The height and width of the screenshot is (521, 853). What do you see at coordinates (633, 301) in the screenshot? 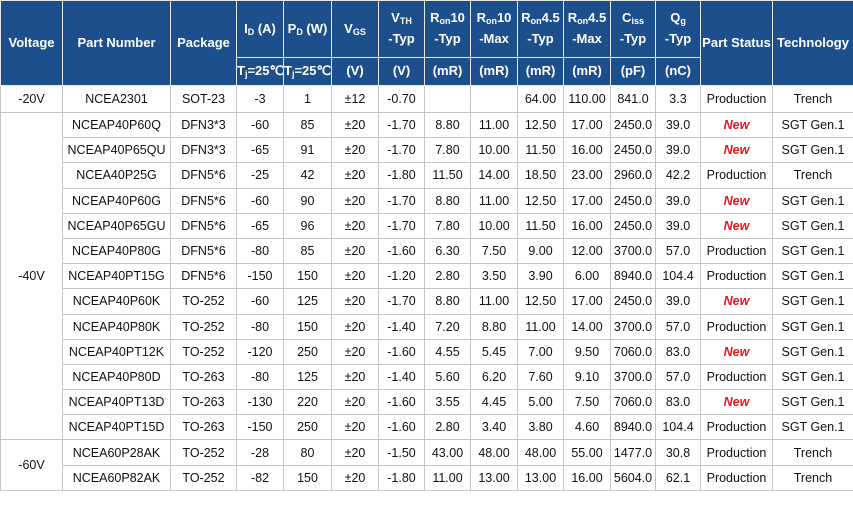
I see `data-cell: 2450.0` at bounding box center [633, 301].